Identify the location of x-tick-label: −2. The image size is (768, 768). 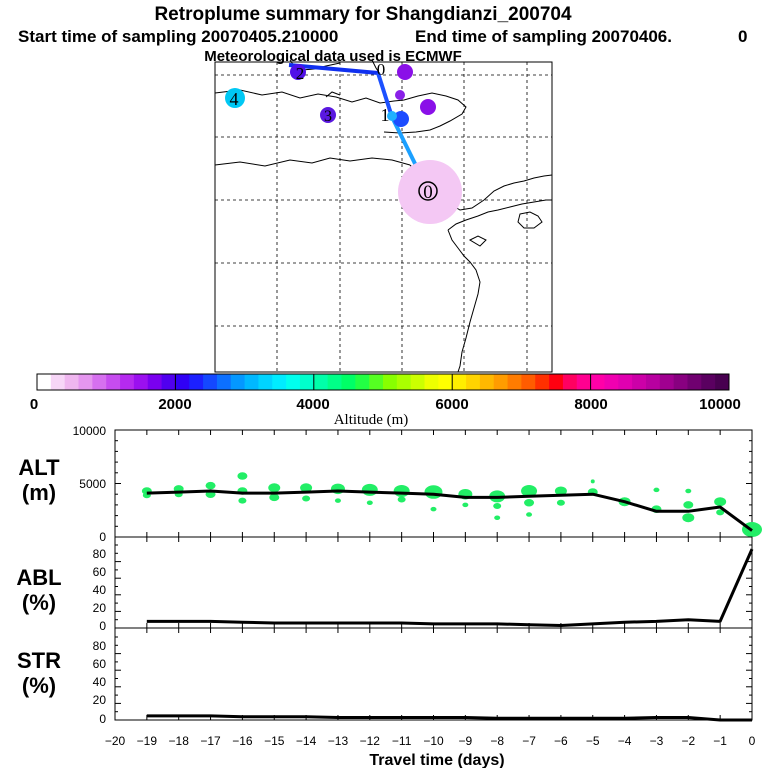
(688, 741).